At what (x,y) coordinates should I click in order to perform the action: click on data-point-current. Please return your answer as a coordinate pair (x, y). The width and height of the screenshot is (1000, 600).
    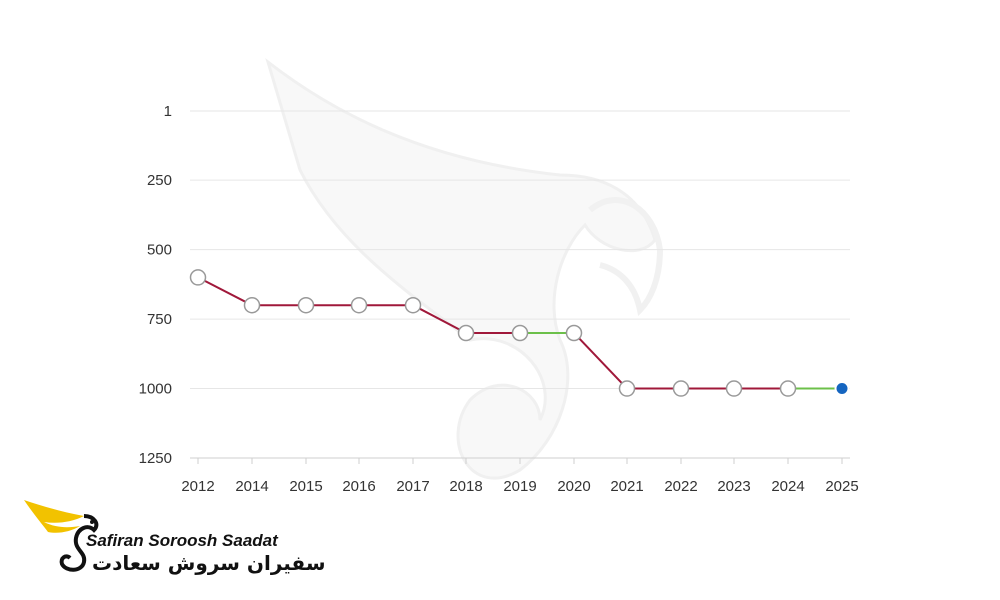
    Looking at the image, I should click on (842, 389).